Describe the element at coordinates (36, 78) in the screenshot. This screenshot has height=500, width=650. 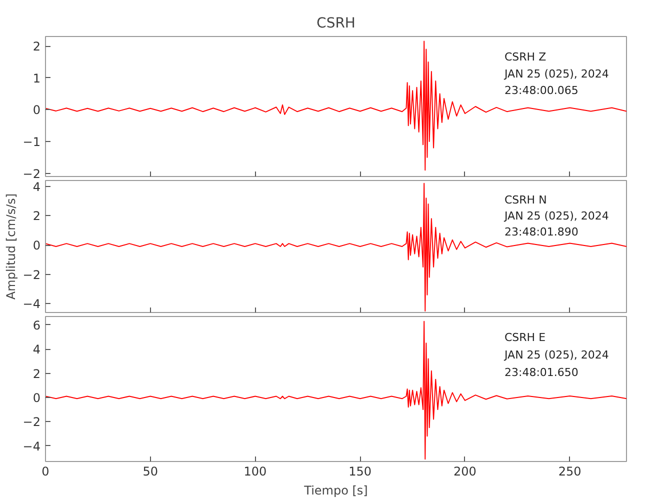
I see `y-tick-label: 1` at that location.